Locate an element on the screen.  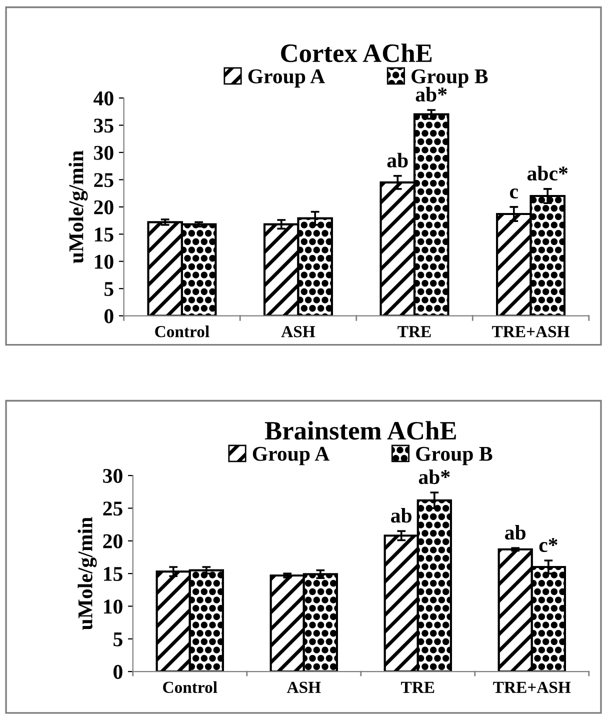
y-tick-label: 35 is located at coordinates (104, 125).